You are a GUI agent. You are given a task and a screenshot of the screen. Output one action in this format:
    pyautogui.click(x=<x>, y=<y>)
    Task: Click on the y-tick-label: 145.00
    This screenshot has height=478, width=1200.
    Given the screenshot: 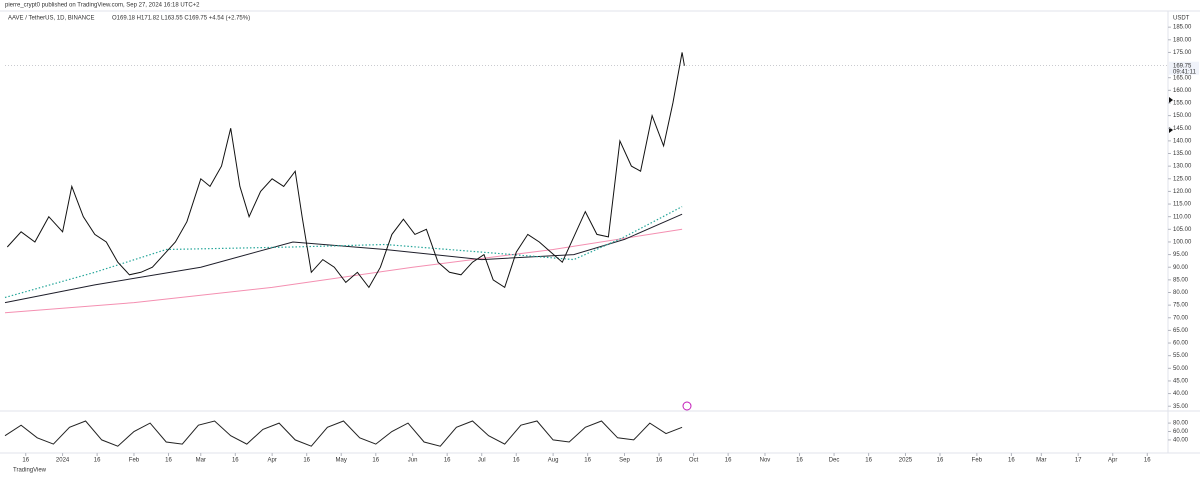 What is the action you would take?
    pyautogui.click(x=1182, y=129)
    